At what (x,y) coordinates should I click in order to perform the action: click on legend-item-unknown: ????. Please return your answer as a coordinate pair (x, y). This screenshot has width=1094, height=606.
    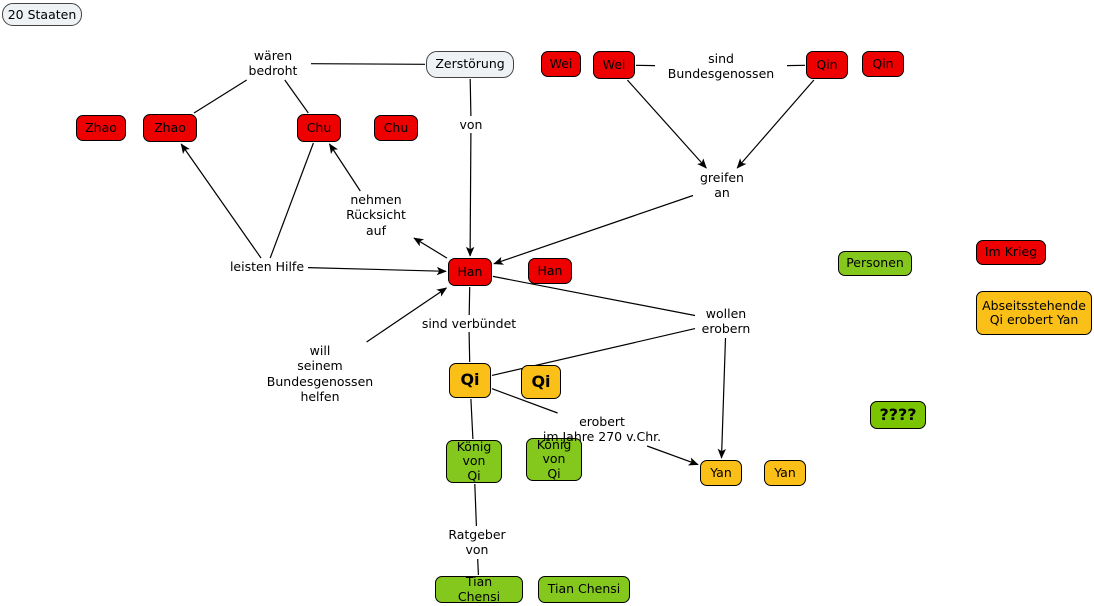
    Looking at the image, I should click on (898, 415).